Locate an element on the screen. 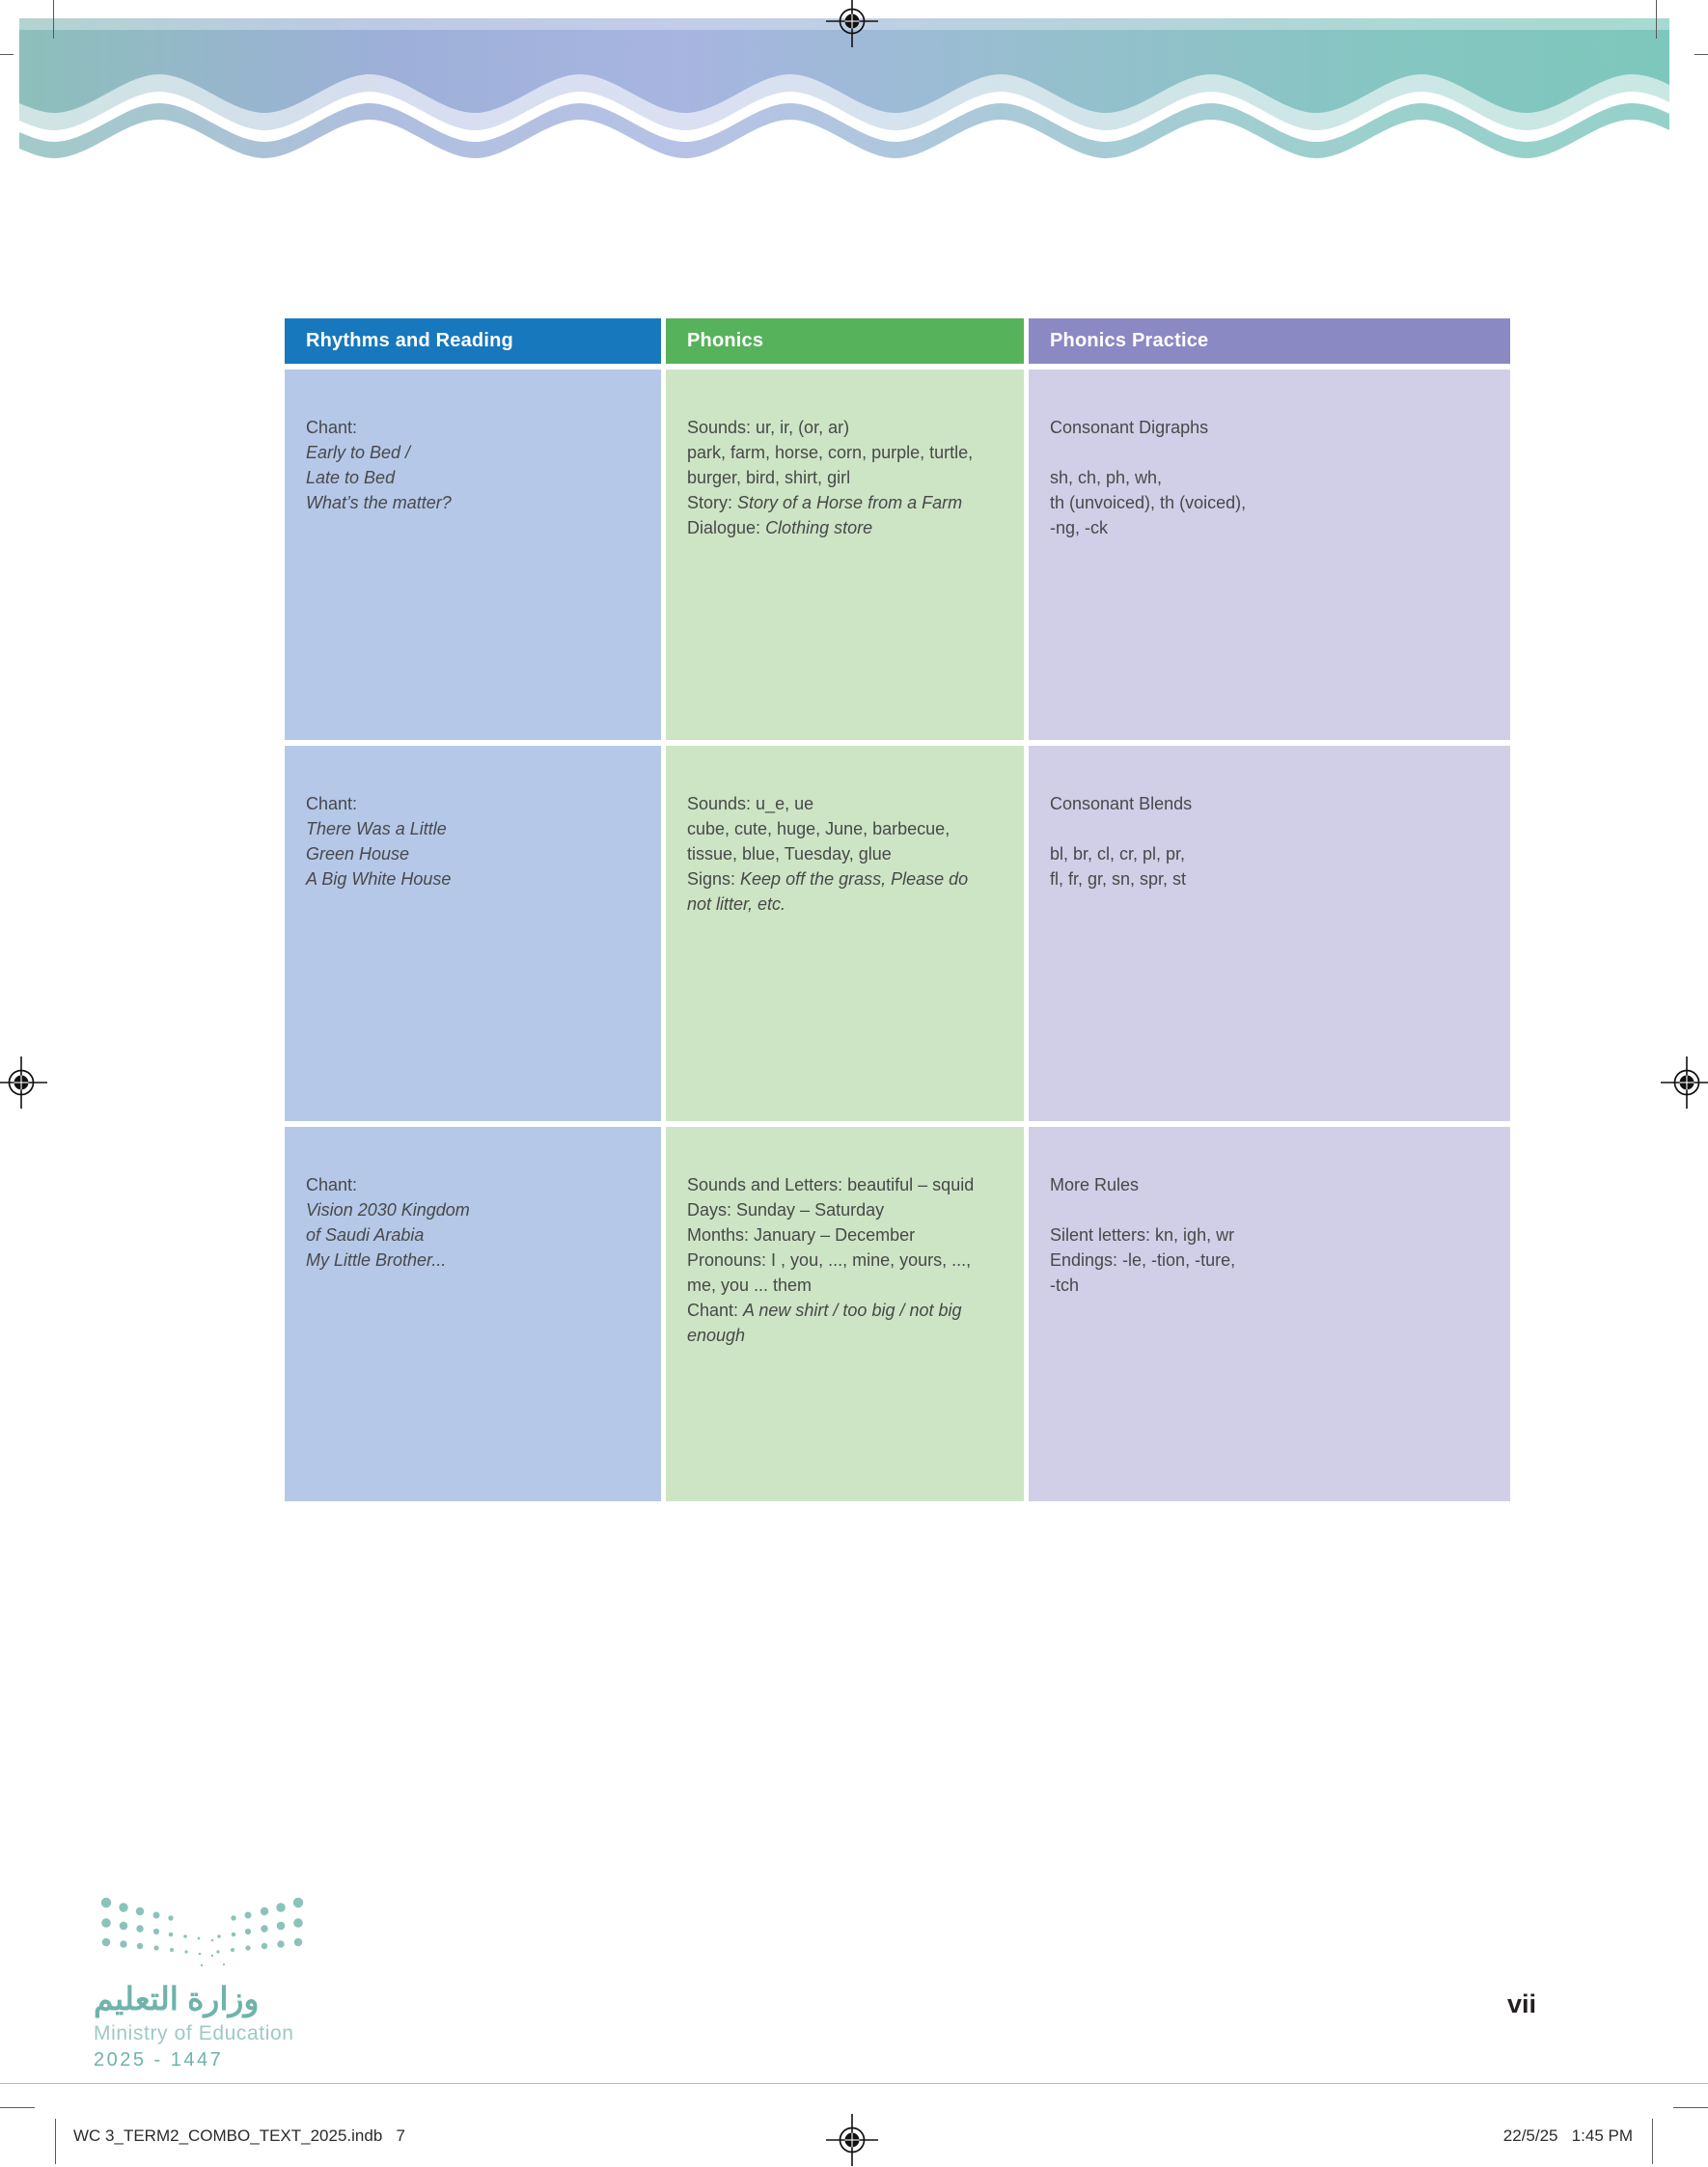 This screenshot has height=2167, width=1708. cell-text: Sounds: u_e, ue is located at coordinates (750, 803).